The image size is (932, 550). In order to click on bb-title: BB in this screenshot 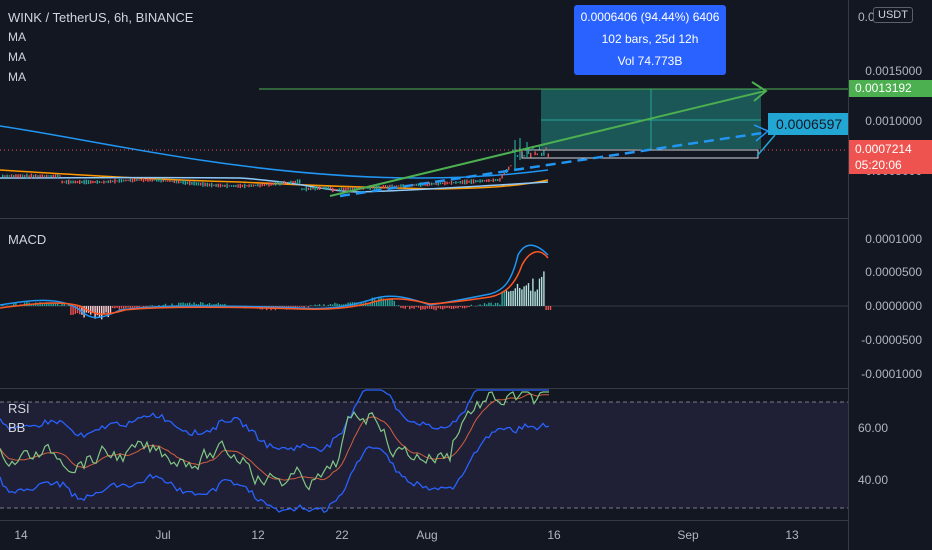, I will do `click(17, 427)`.